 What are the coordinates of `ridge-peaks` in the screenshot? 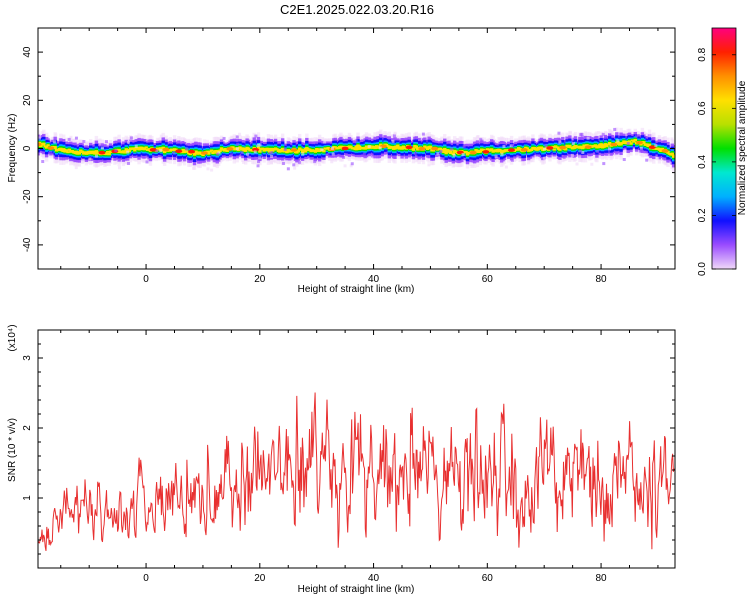 It's located at (353, 147).